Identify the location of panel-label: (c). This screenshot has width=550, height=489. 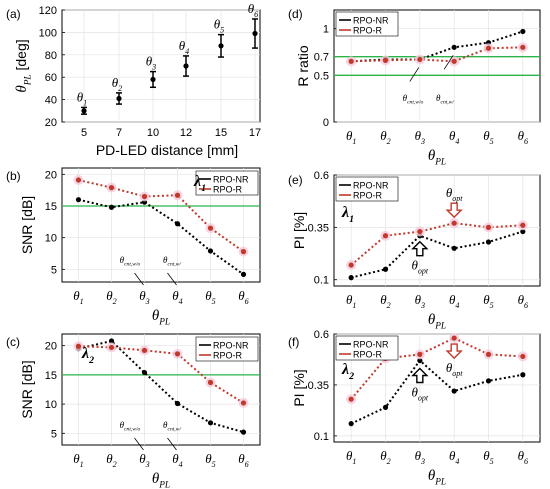
(13, 342).